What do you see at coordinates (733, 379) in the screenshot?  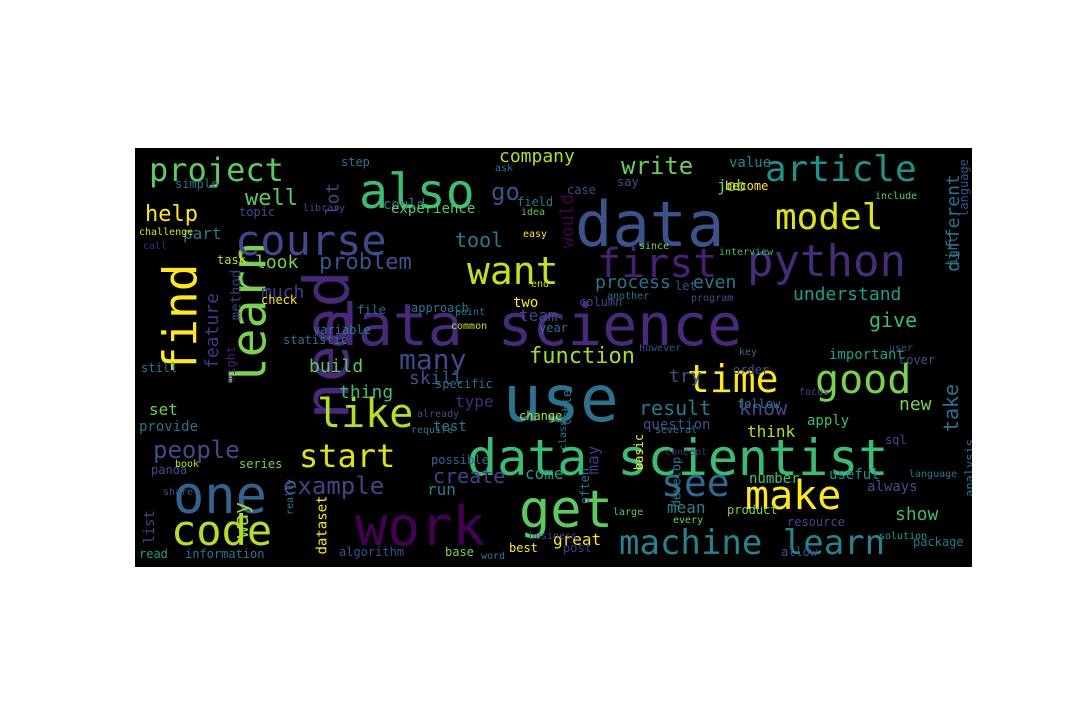 I see `word-time: time` at bounding box center [733, 379].